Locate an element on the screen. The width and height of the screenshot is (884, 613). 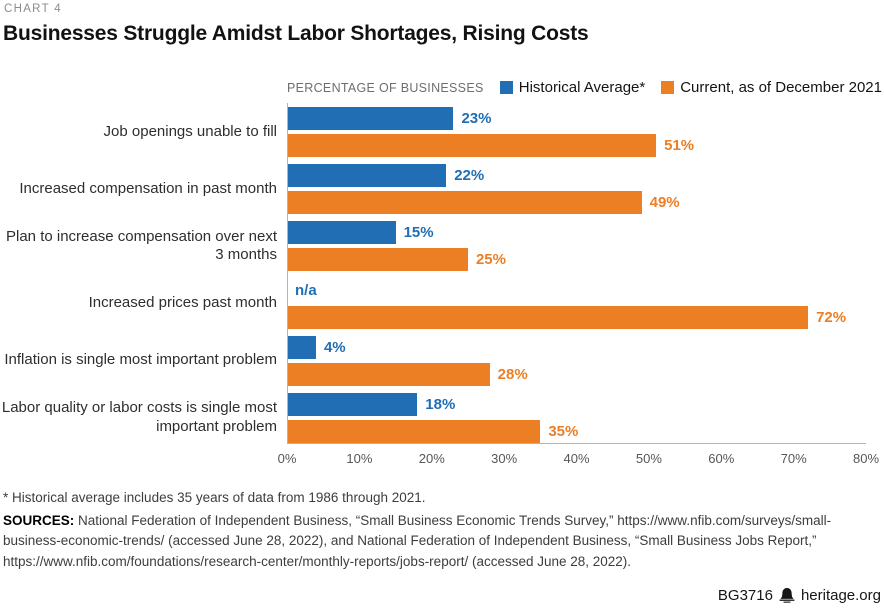
category-label: Job openings unable to fill is located at coordinates (190, 131).